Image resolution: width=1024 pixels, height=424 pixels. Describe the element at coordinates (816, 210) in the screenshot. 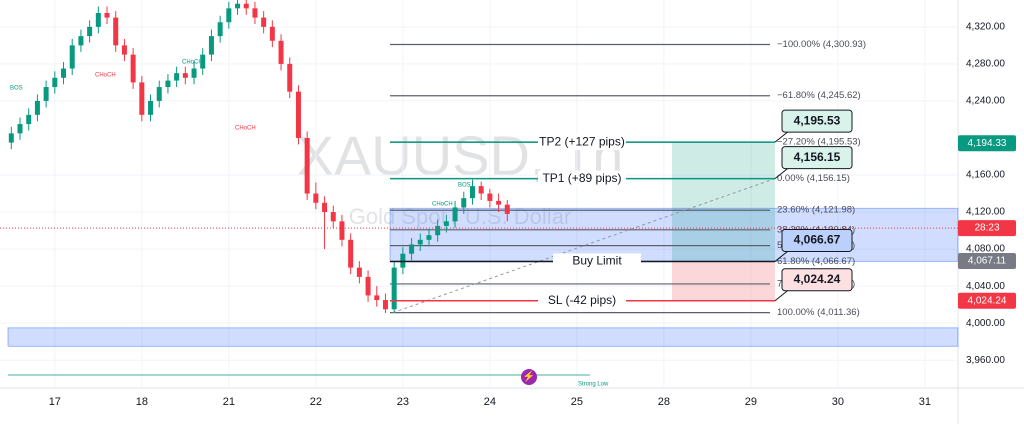

I see `fib-label: 23.60% (4,121.98)` at that location.